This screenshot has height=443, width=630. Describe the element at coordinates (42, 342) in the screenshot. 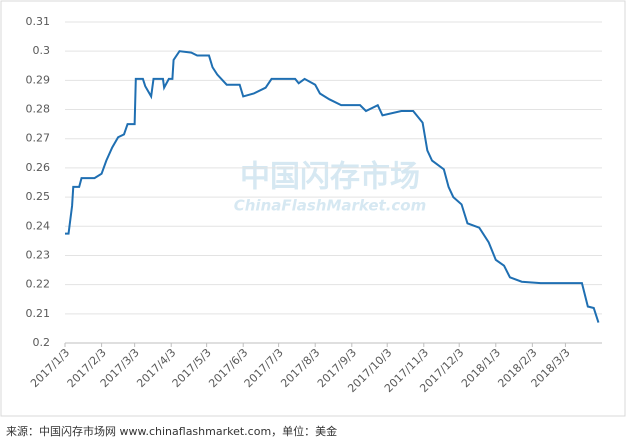

I see `y-tick-label: 0.2` at that location.